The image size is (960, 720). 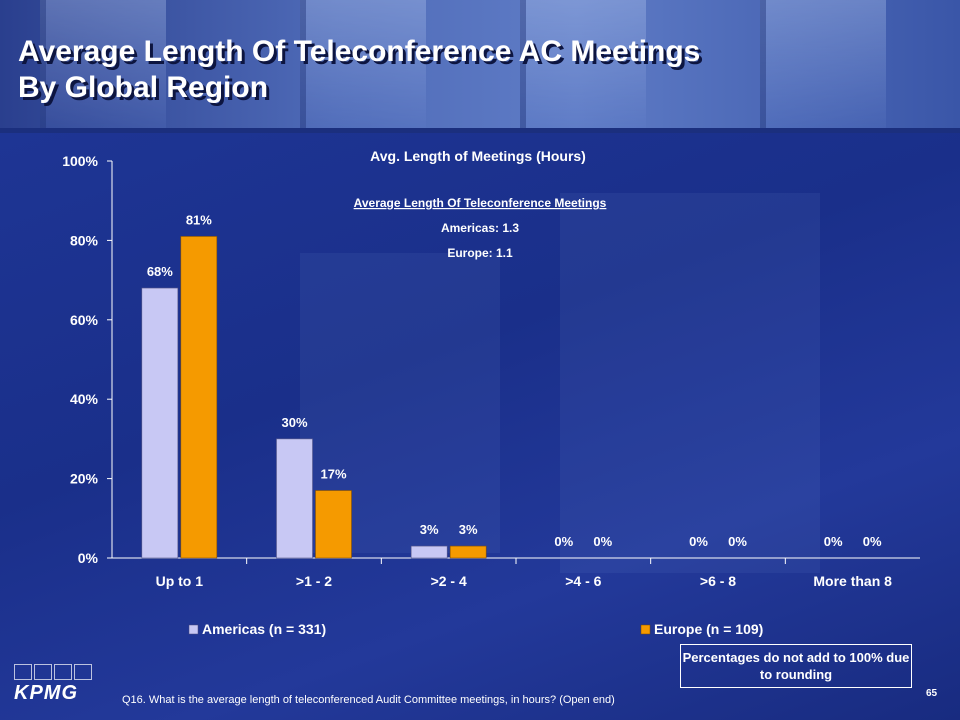 I want to click on y-tick-label: 100%, so click(x=80, y=161).